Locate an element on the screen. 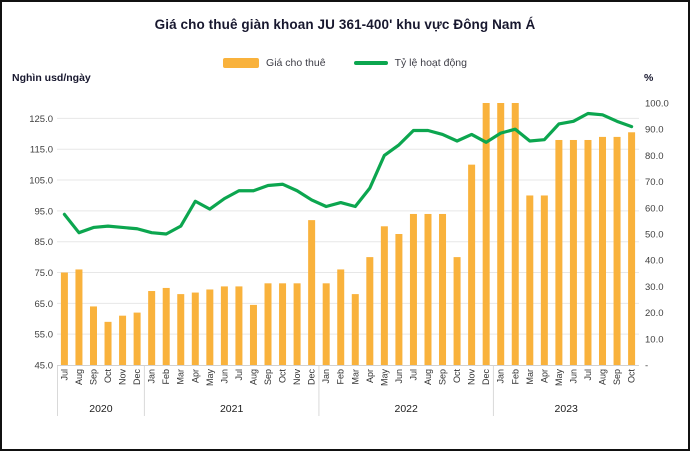 The width and height of the screenshot is (690, 451). svg-text: 2021 is located at coordinates (232, 409).